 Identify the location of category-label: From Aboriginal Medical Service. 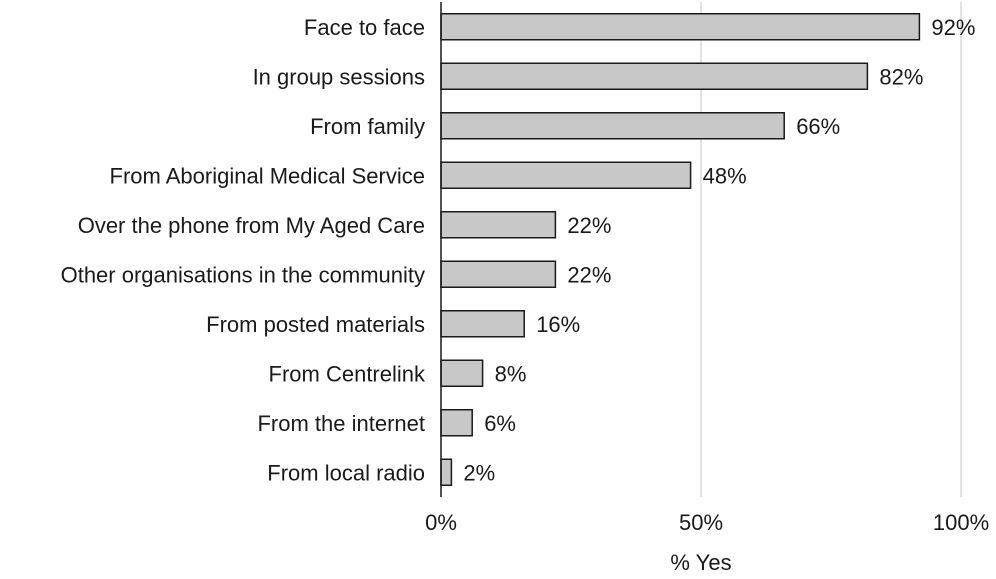
(267, 175).